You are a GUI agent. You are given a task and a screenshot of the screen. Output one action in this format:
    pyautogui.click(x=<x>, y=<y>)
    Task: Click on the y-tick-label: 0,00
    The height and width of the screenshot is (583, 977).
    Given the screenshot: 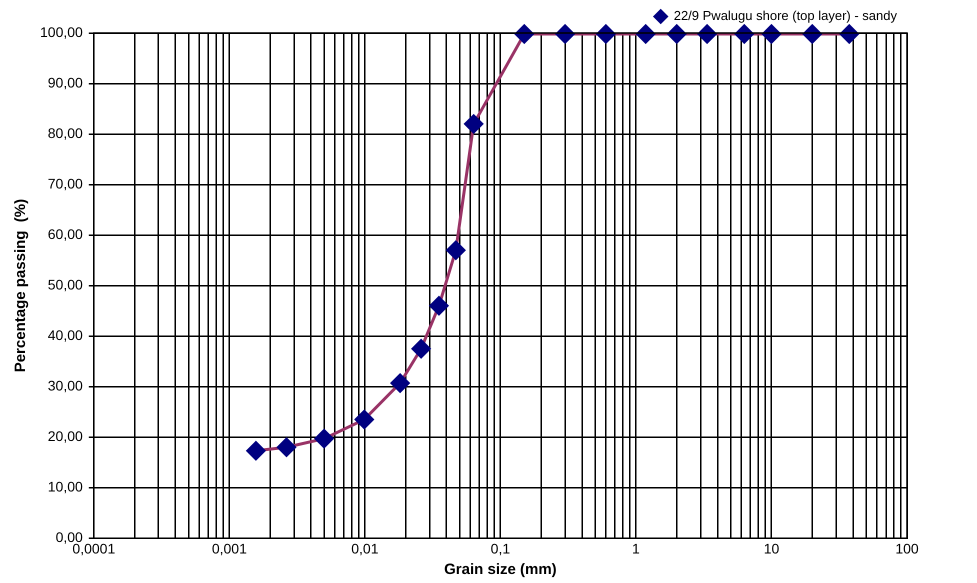 What is the action you would take?
    pyautogui.click(x=70, y=537)
    